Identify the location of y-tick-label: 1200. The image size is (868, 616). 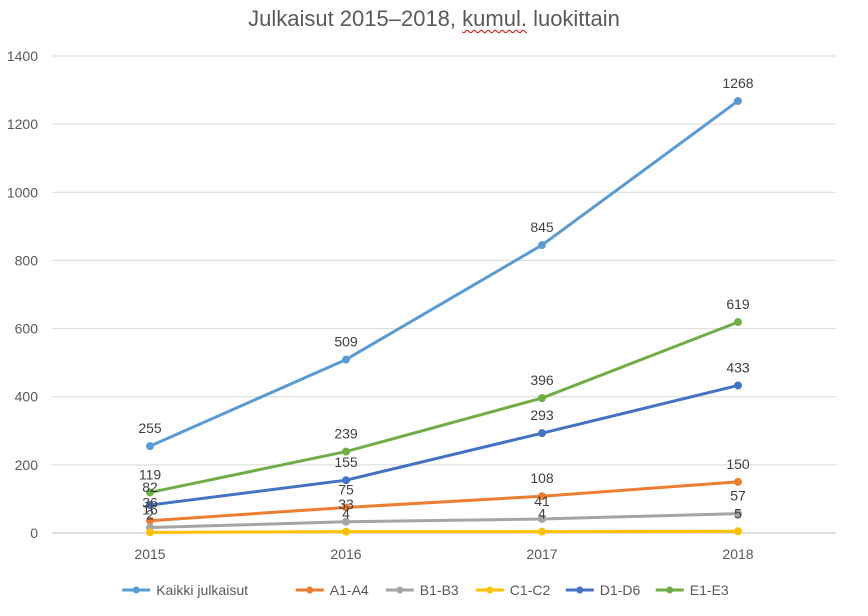
(22, 124).